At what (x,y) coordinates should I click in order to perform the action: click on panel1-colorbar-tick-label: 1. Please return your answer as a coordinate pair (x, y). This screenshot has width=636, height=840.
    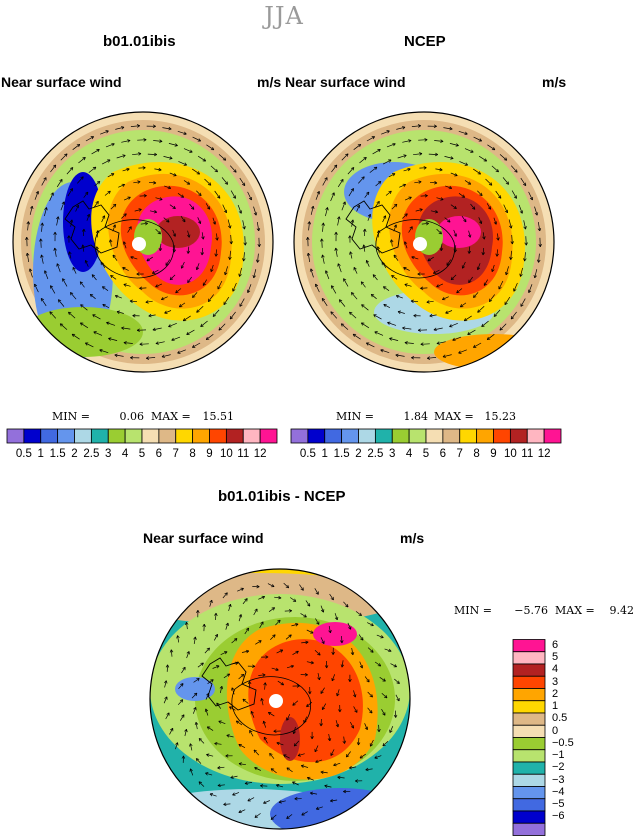
    Looking at the image, I should click on (40, 454).